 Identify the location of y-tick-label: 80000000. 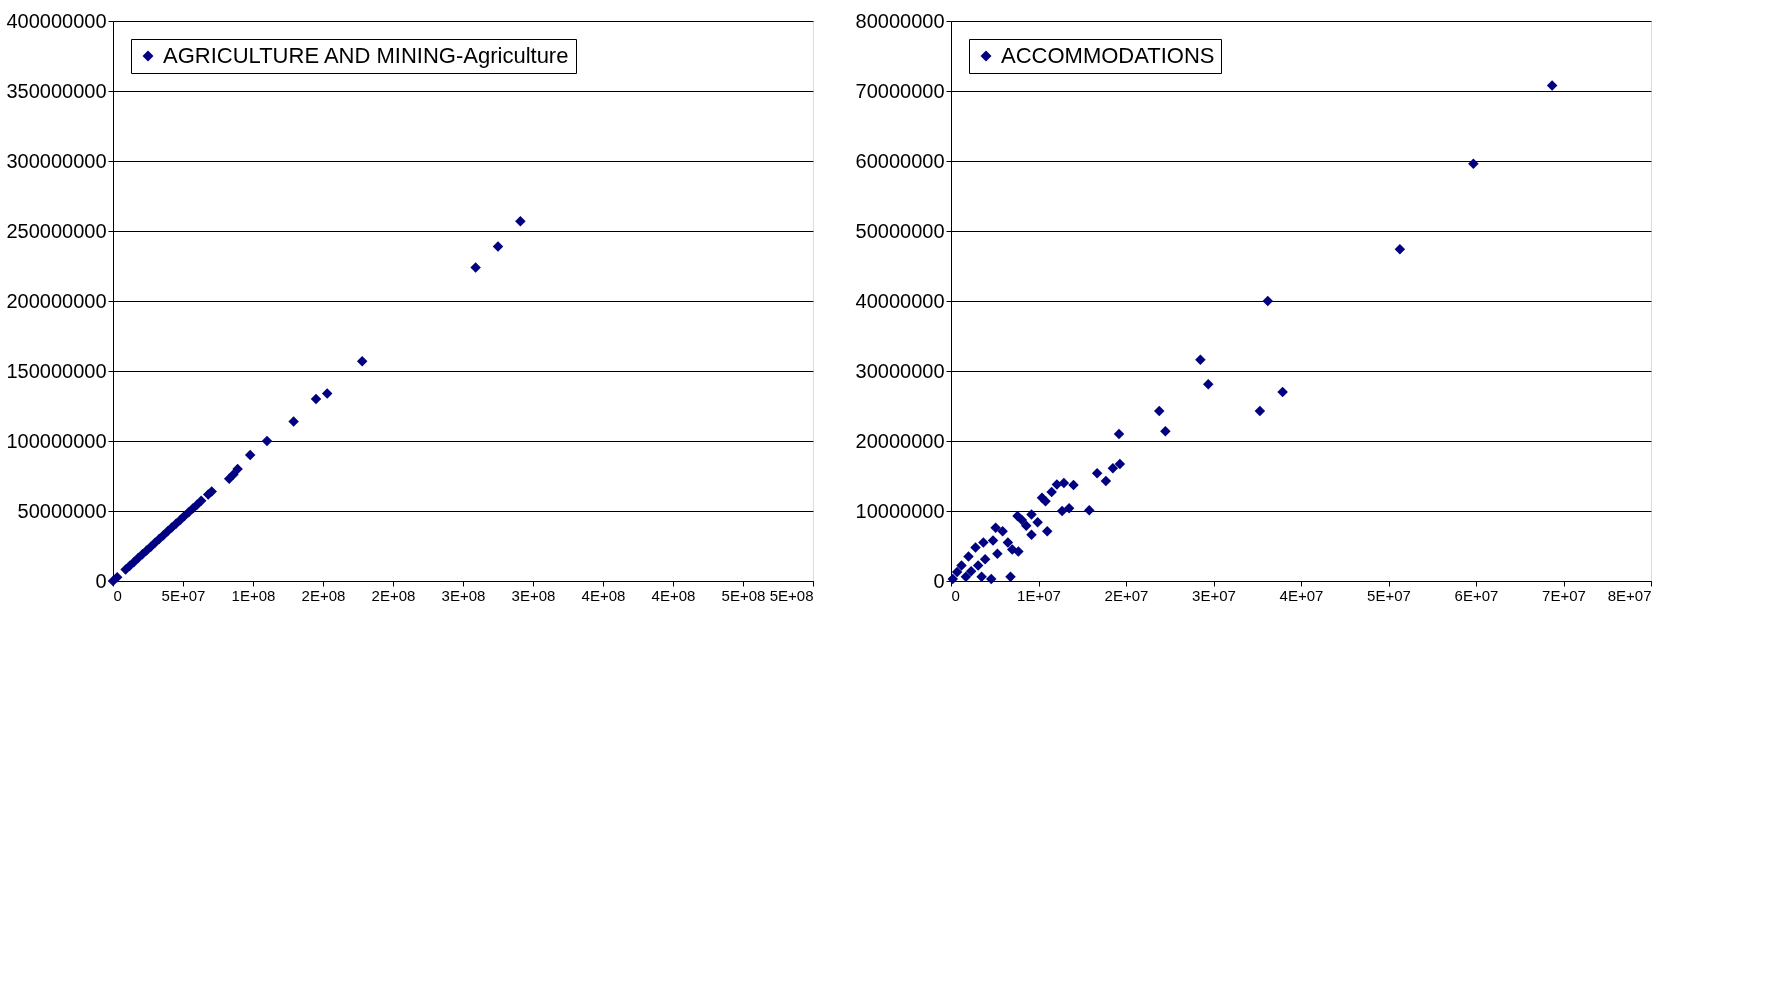
(900, 20).